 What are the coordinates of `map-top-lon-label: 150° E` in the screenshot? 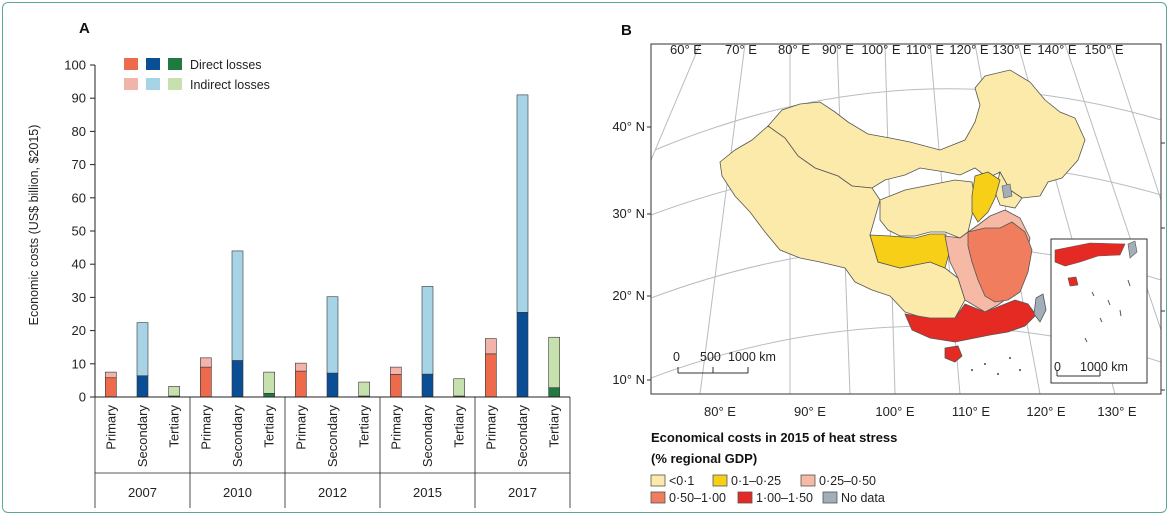 It's located at (1104, 49).